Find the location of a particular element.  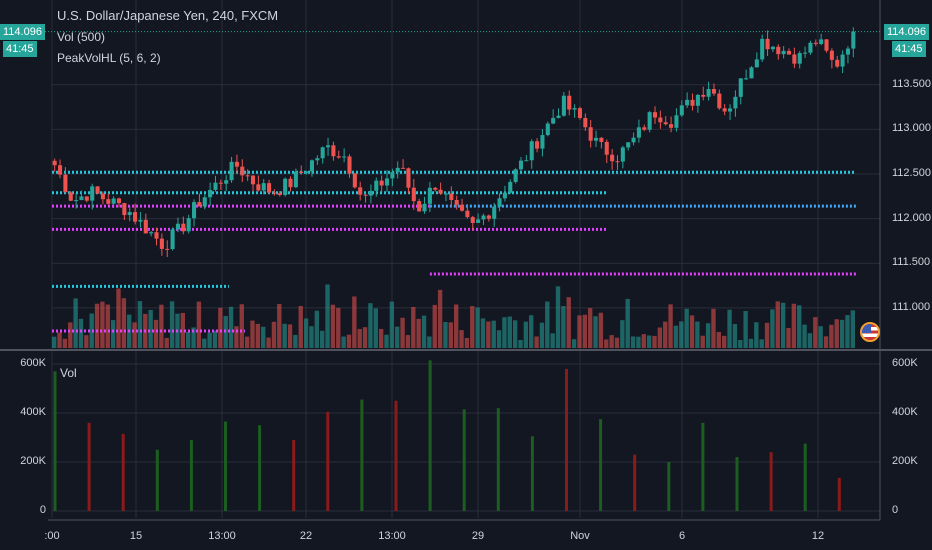

time-axis-label: 22 is located at coordinates (306, 536).